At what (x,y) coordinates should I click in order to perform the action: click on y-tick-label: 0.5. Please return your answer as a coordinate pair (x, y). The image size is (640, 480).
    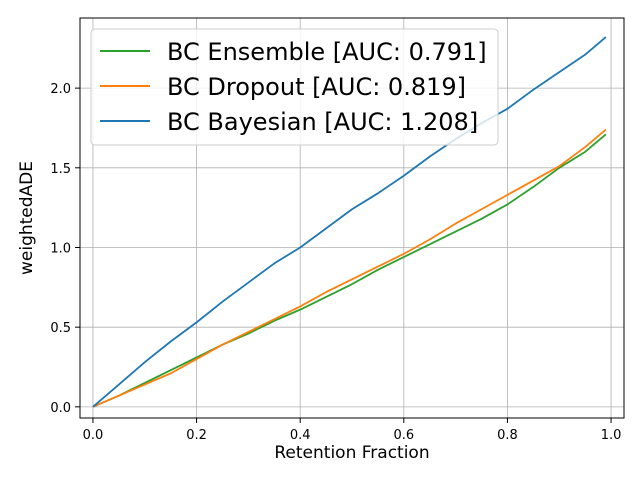
    Looking at the image, I should click on (60, 328).